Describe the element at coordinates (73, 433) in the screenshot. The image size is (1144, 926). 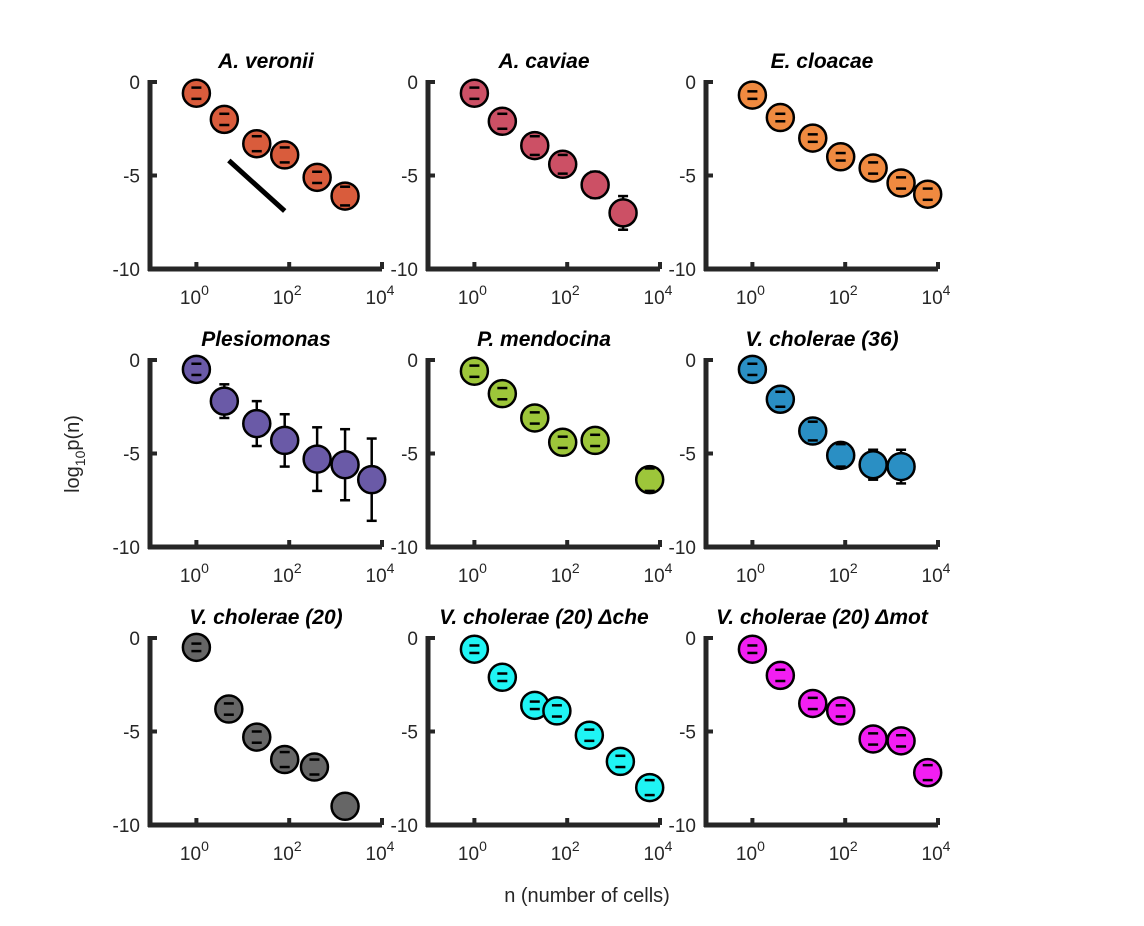
I see `y-axis-label-tail: p(n)` at that location.